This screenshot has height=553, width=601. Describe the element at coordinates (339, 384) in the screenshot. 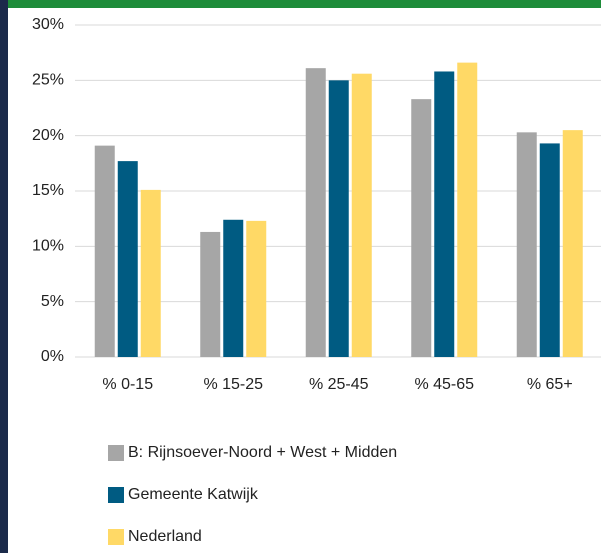

I see `x-tick-label: % 25-45` at that location.